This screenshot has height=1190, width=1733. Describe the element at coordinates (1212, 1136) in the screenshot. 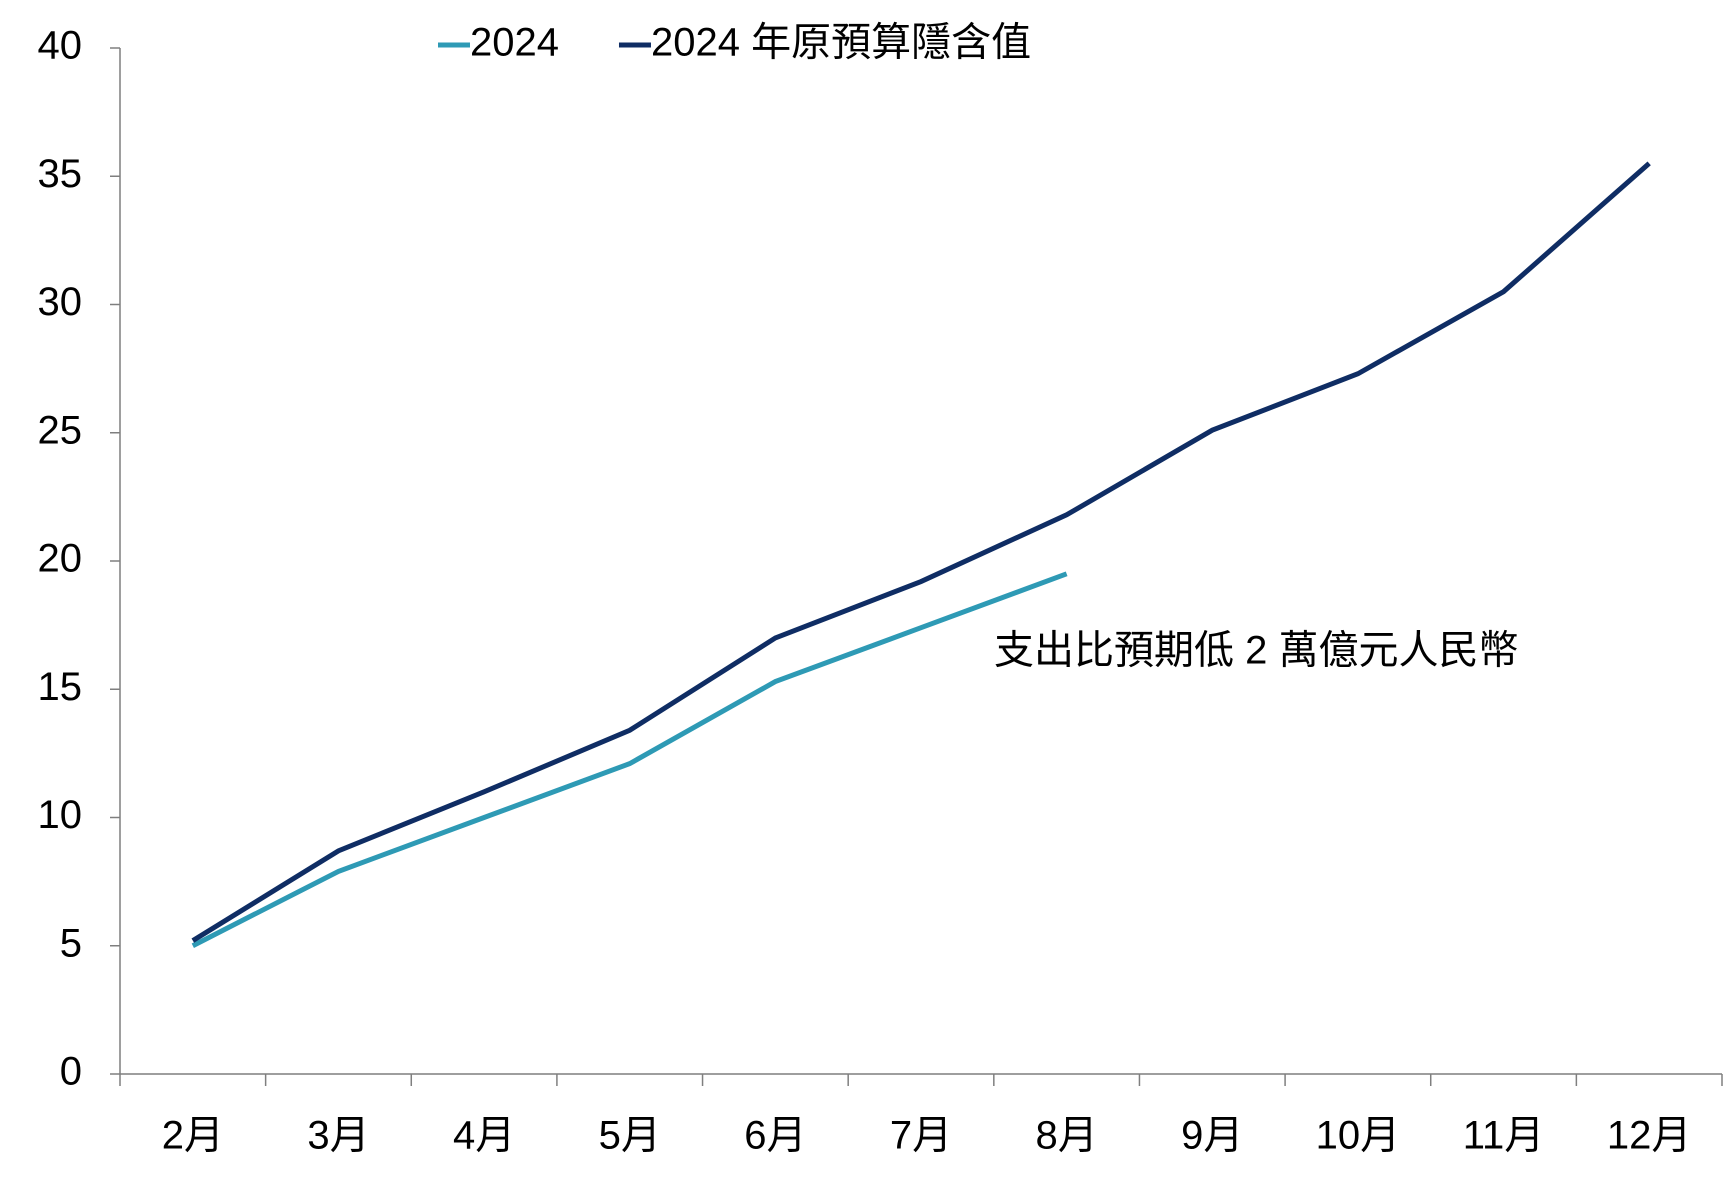

I see `x-tick-label: 9月` at that location.